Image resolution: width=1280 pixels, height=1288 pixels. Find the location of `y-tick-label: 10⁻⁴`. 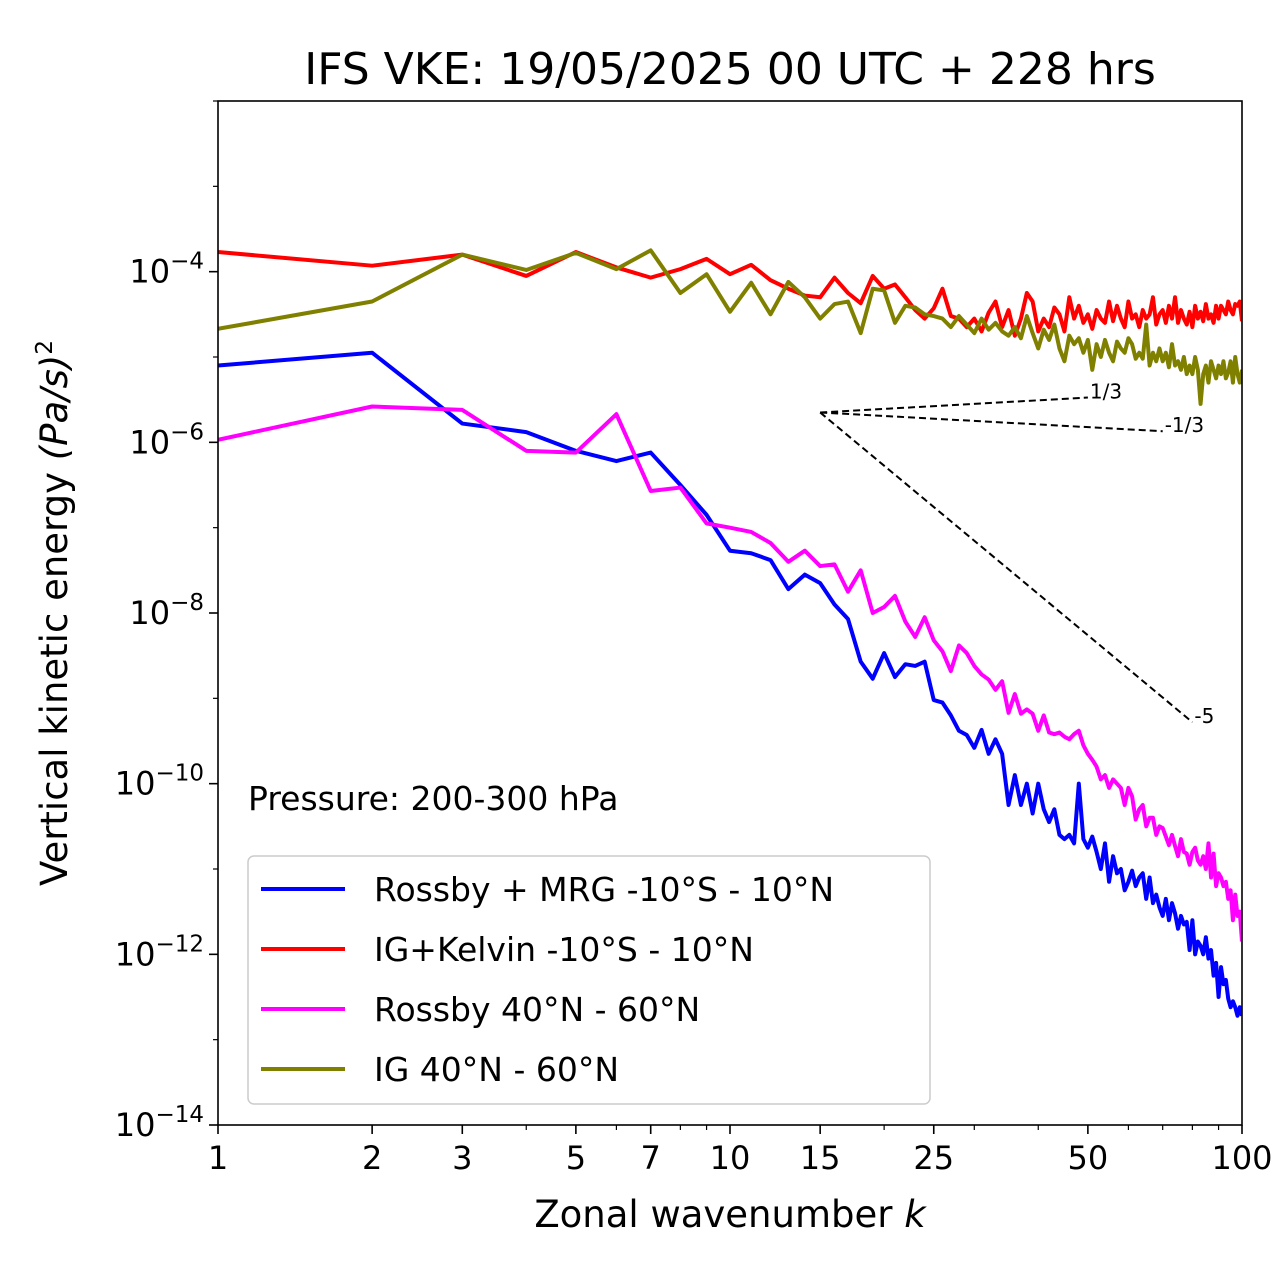

y-tick-label: 10⁻⁴ is located at coordinates (166, 270).